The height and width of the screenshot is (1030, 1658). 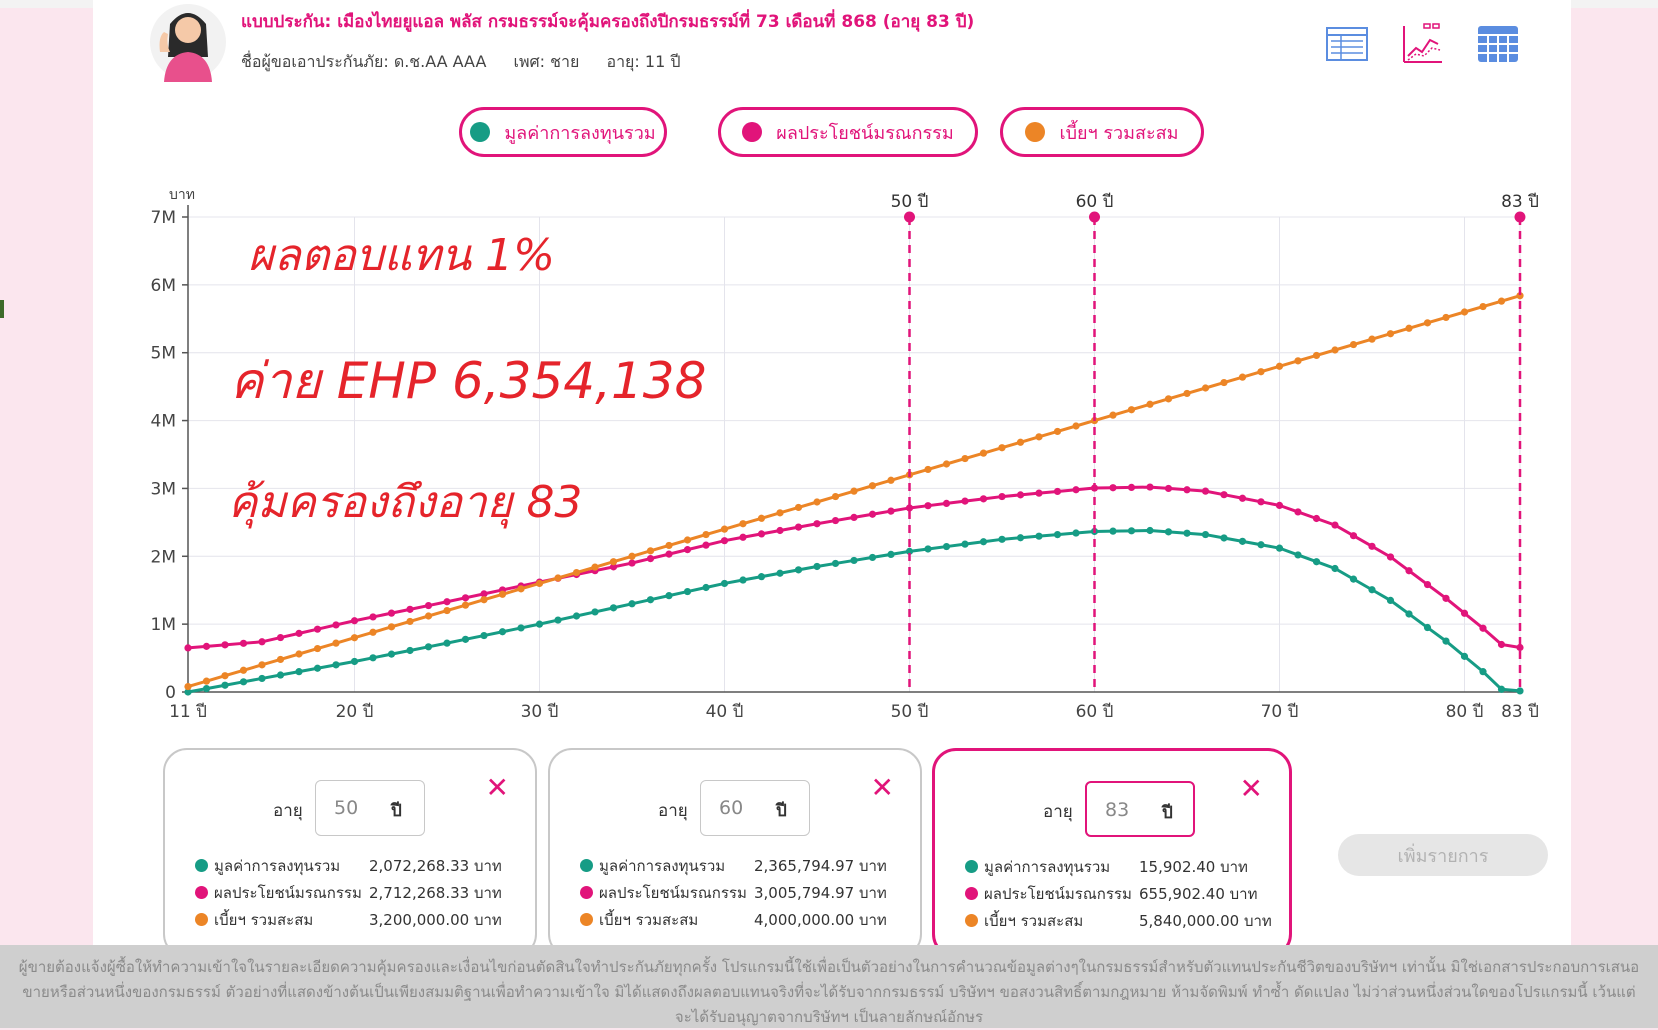 I want to click on age-unit: ปี, so click(x=396, y=811).